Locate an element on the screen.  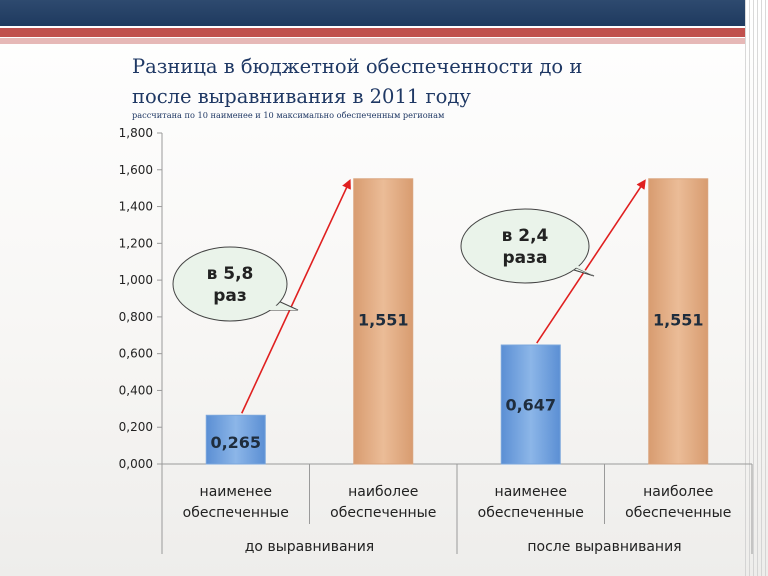
y-tick-label: 0,400 is located at coordinates (136, 390).